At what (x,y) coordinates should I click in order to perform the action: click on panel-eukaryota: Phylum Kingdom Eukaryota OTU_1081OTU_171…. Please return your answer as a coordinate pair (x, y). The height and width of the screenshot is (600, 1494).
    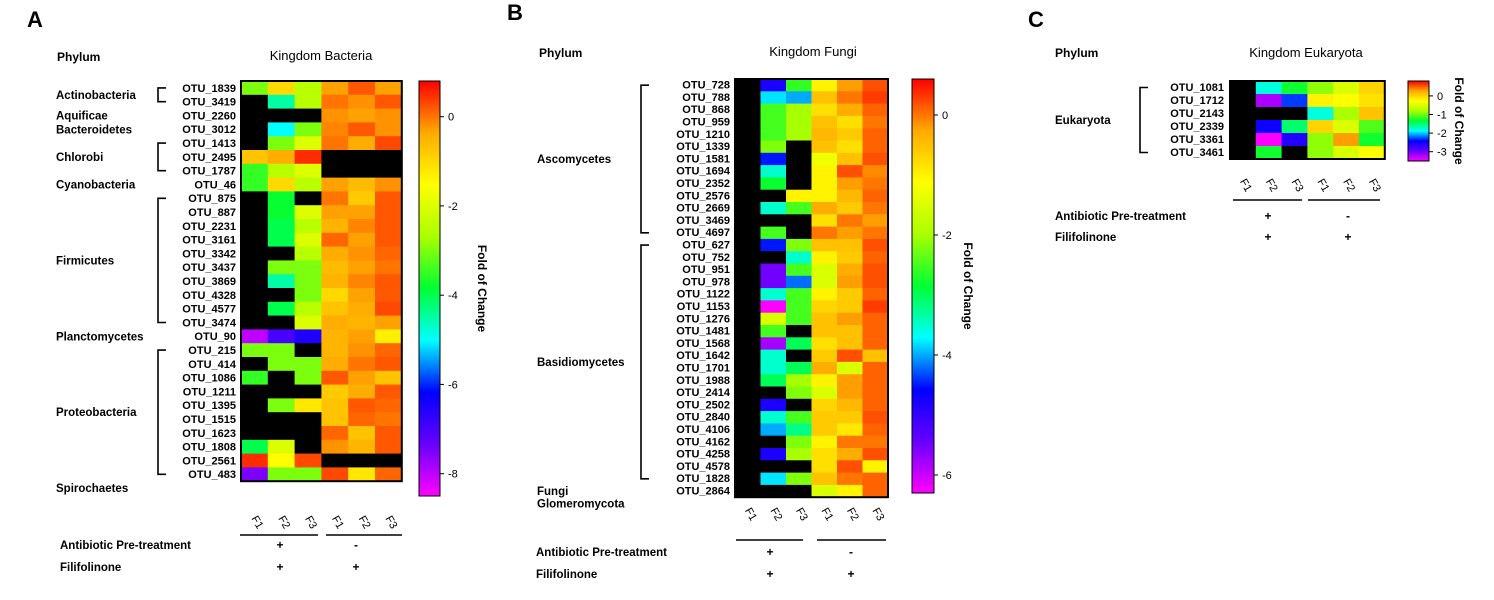
    Looking at the image, I should click on (1260, 144).